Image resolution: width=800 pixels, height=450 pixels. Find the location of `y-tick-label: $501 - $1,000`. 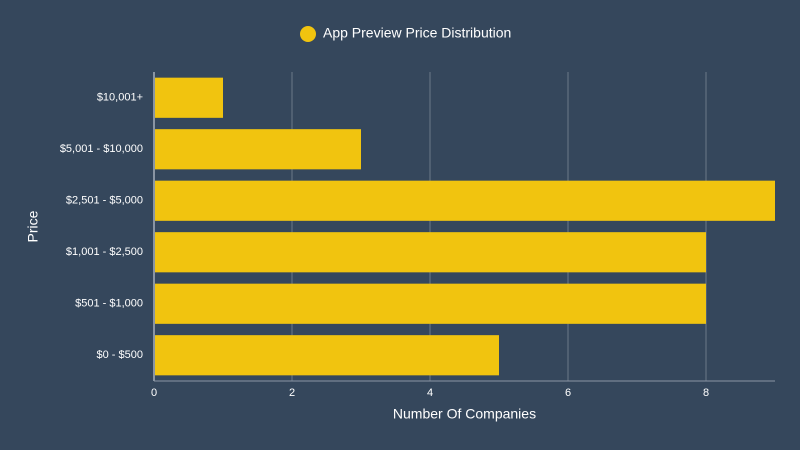

y-tick-label: $501 - $1,000 is located at coordinates (109, 304).